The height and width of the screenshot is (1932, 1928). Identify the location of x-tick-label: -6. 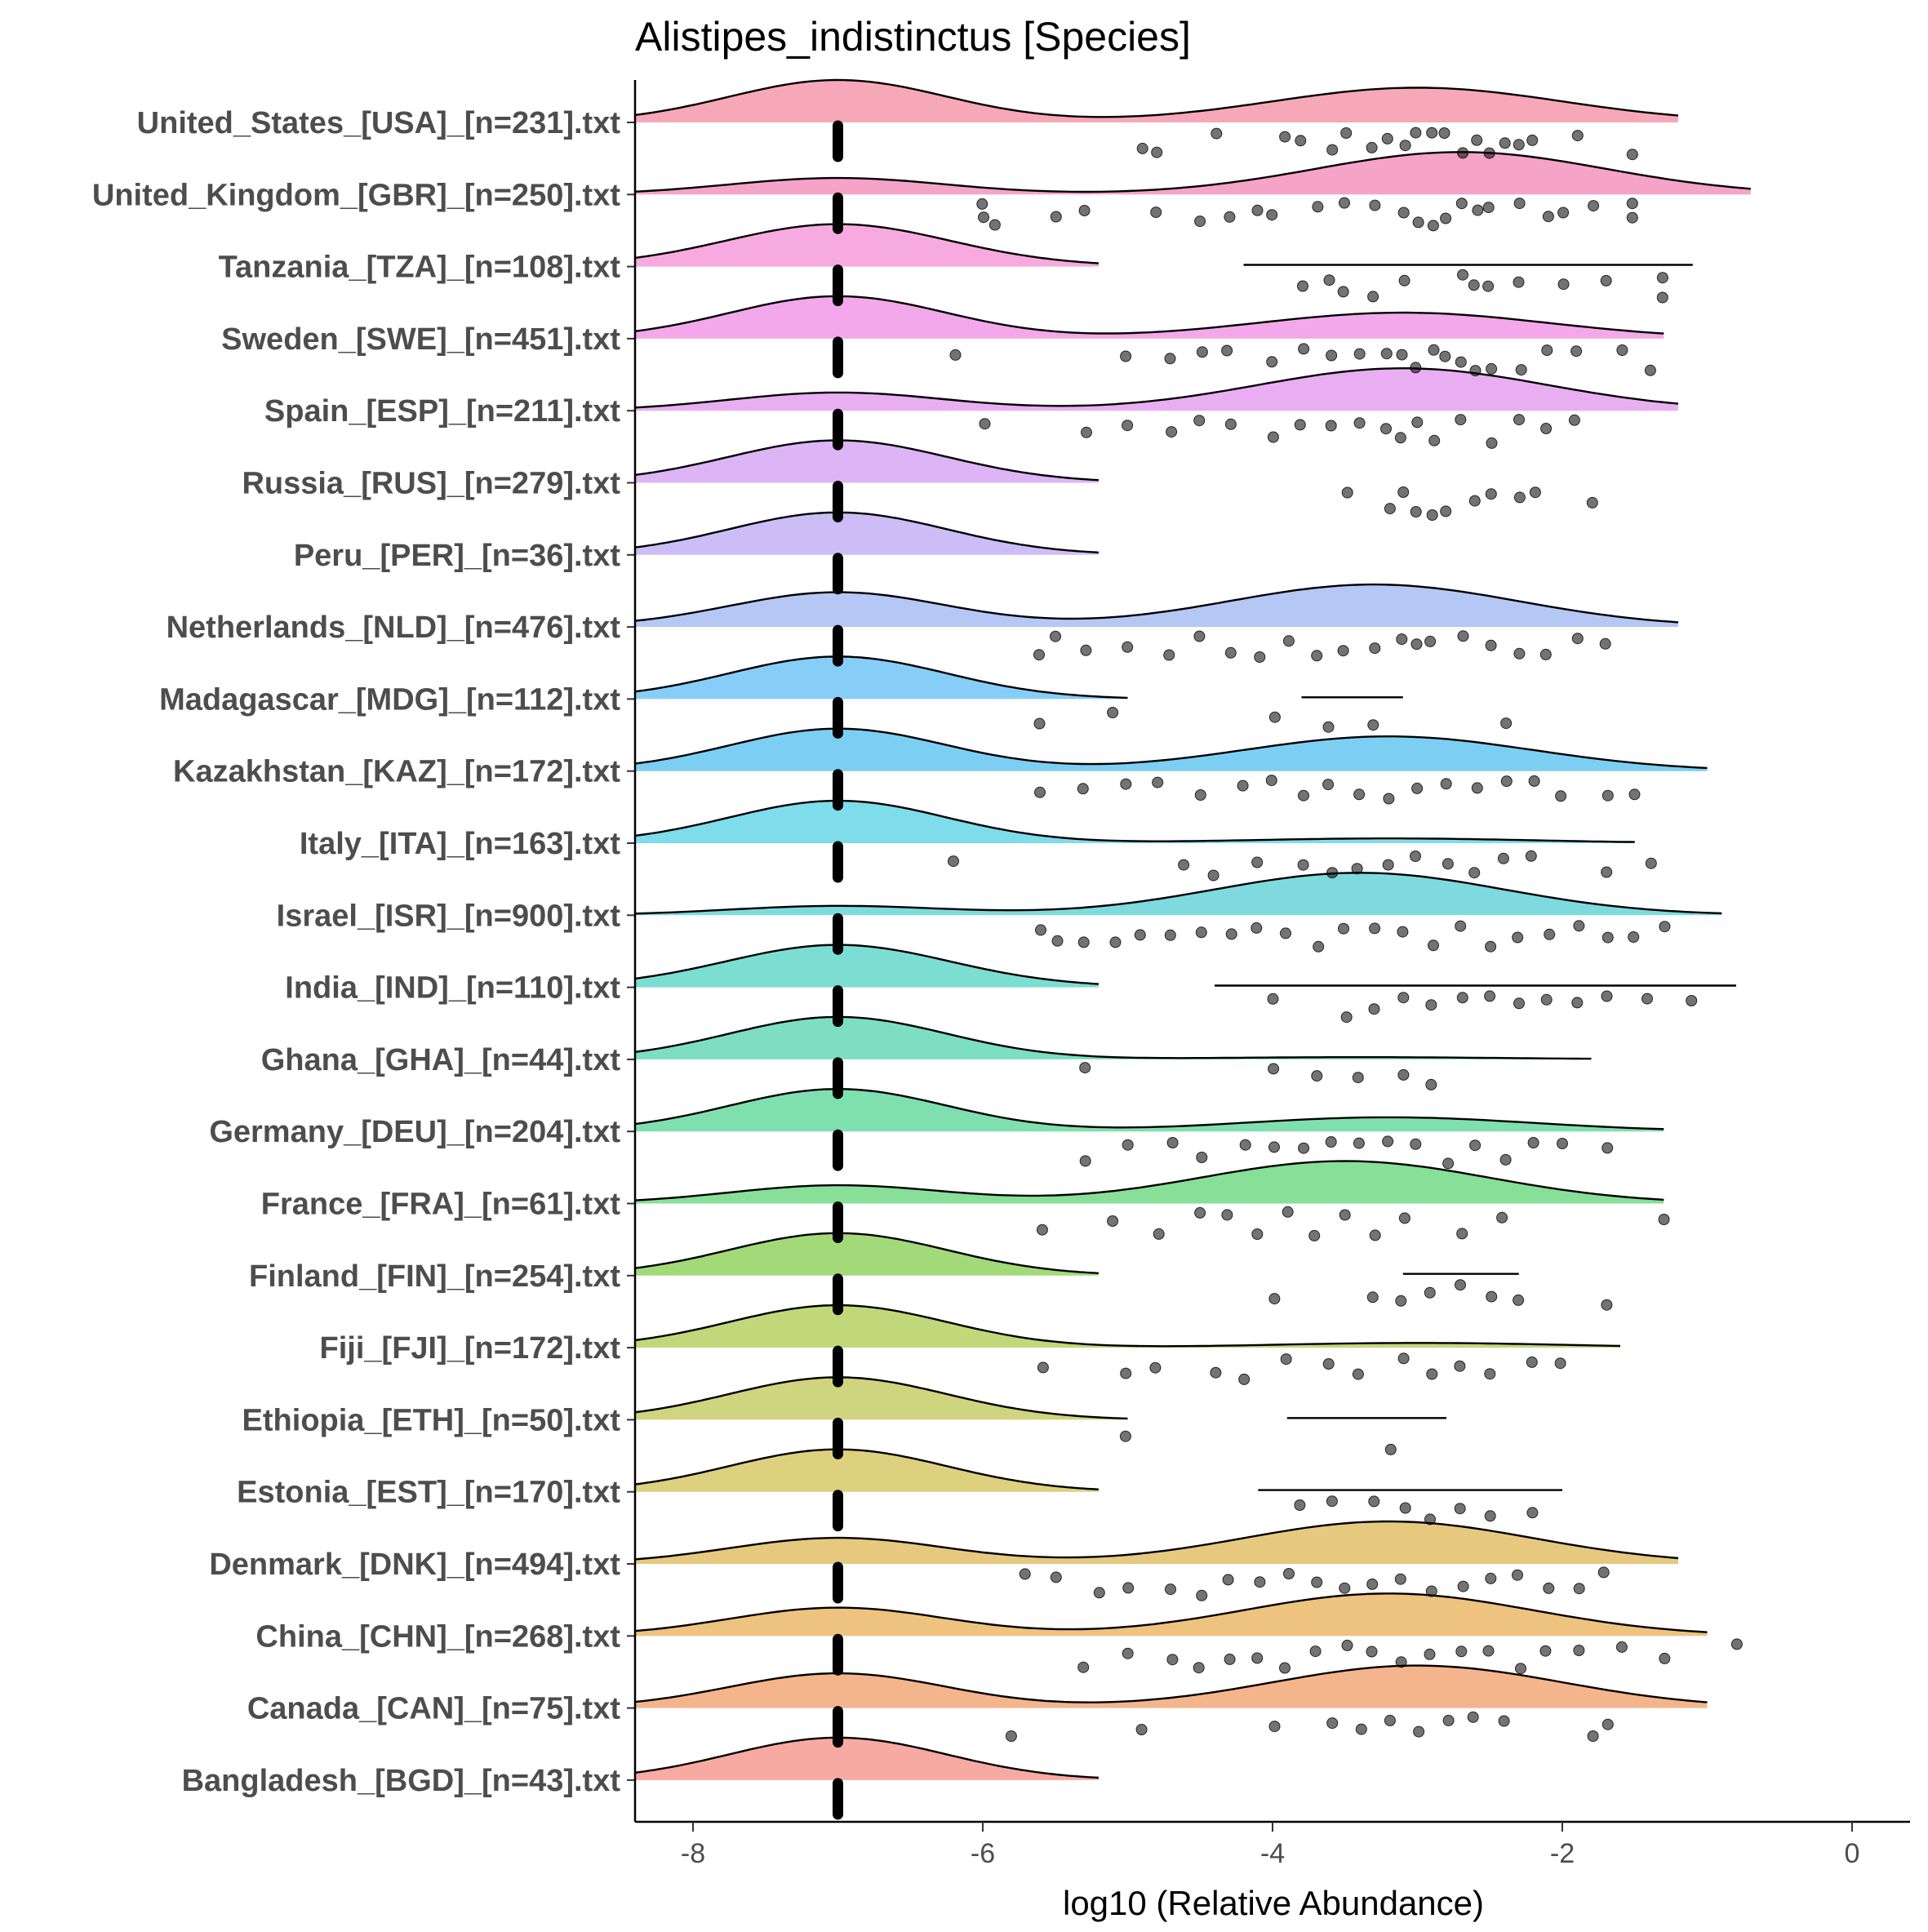
(983, 1853).